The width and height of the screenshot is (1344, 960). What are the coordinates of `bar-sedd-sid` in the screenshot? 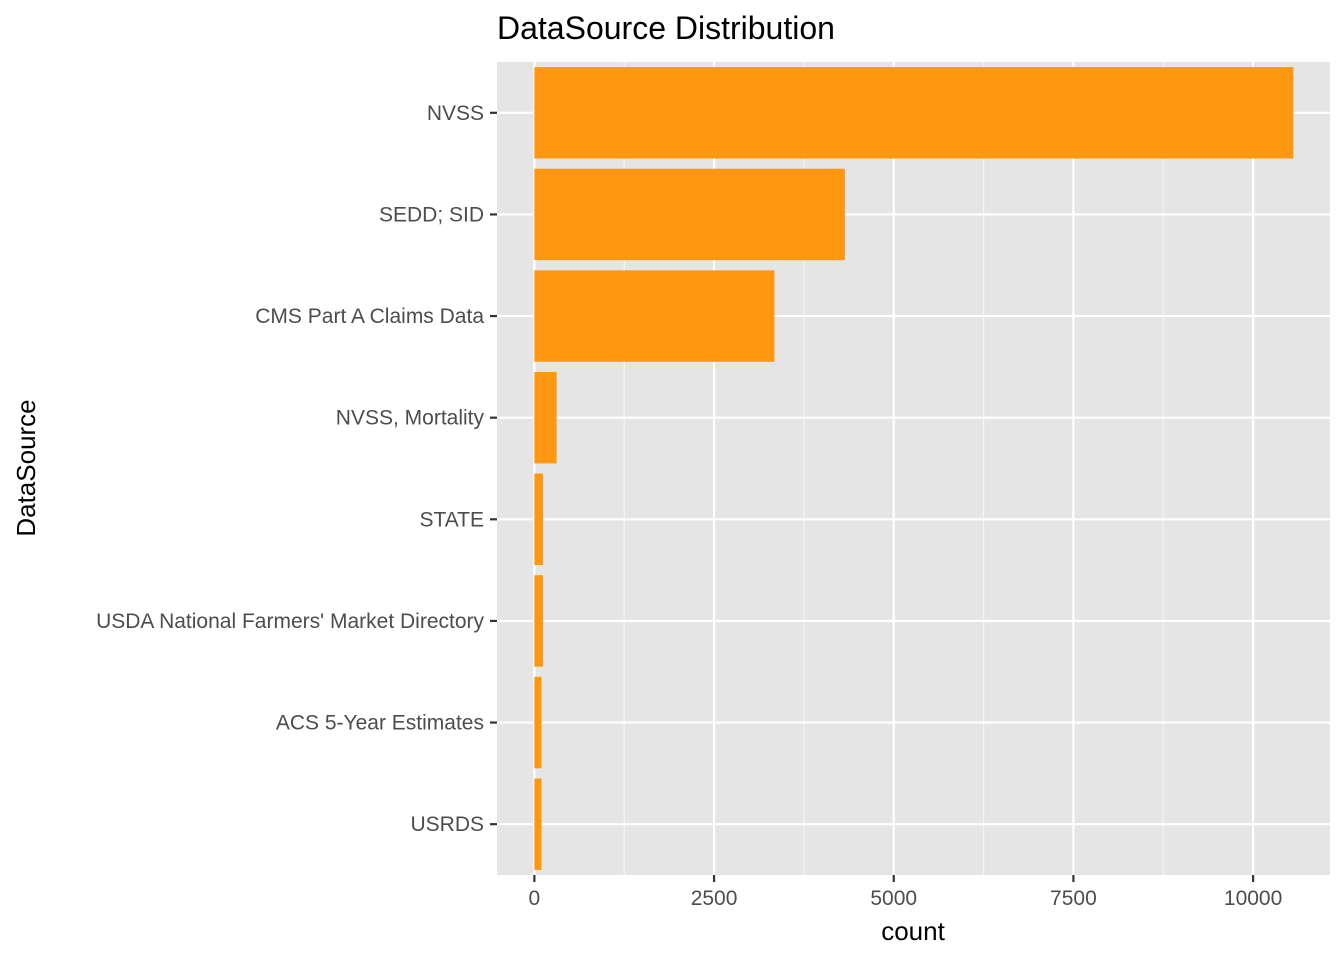 It's located at (689, 214).